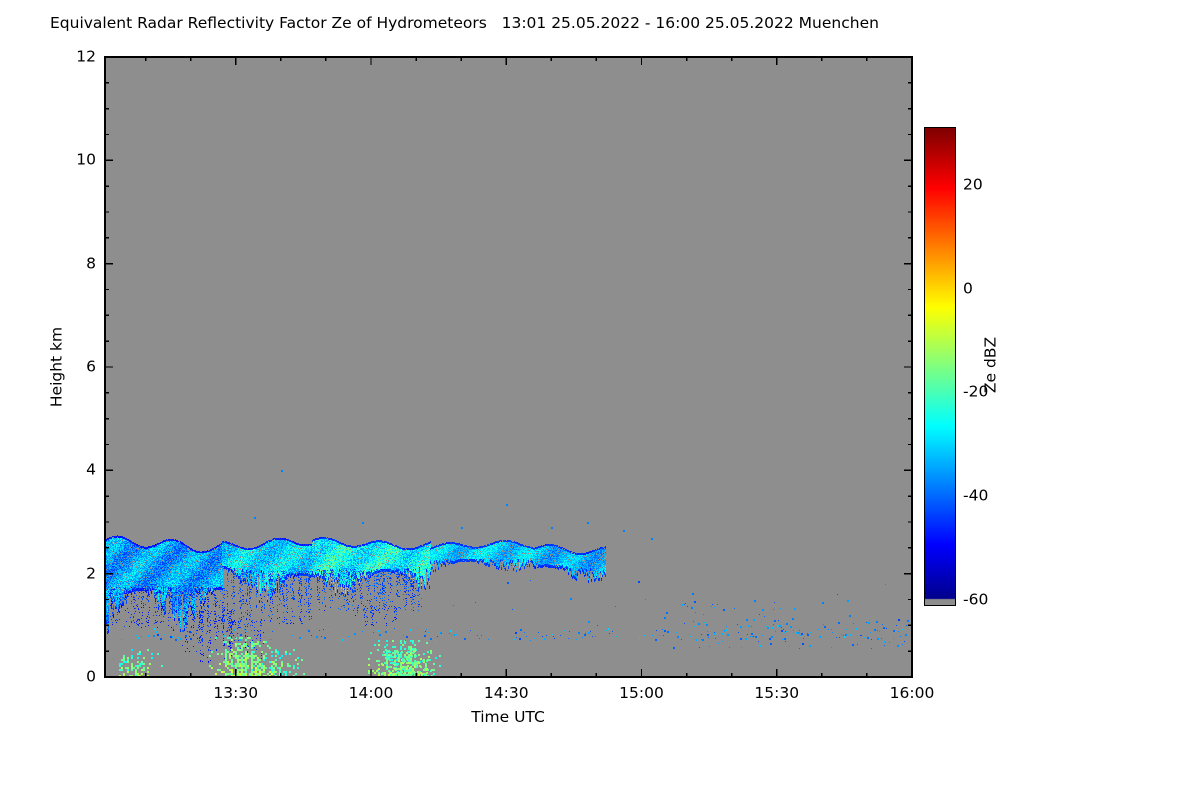 This screenshot has width=1200, height=800. What do you see at coordinates (86, 159) in the screenshot?
I see `y-tick-label: 10` at bounding box center [86, 159].